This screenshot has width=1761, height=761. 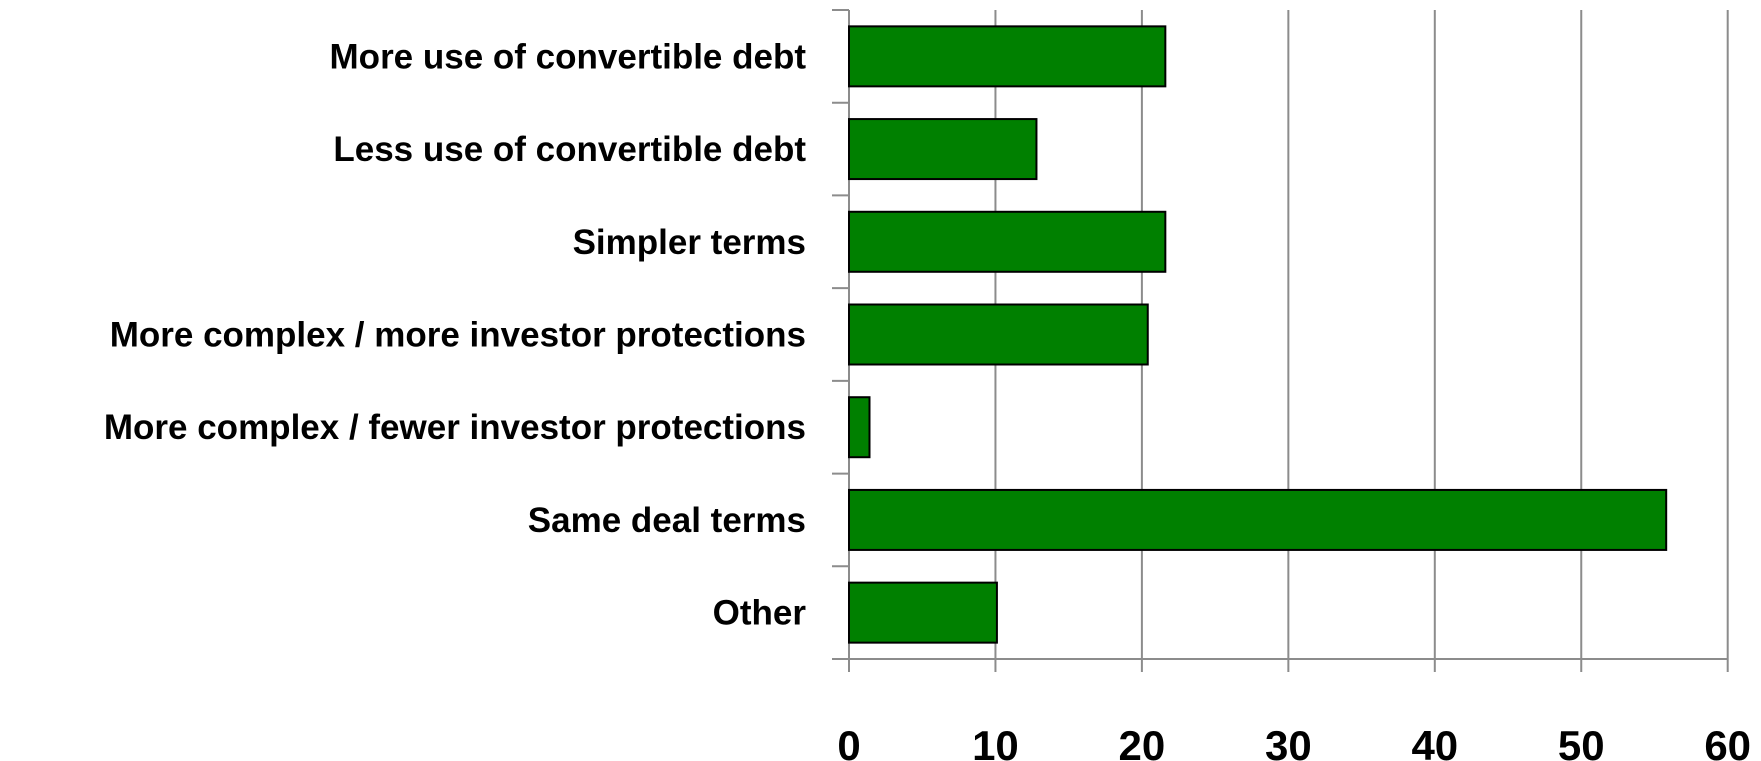 What do you see at coordinates (848, 741) in the screenshot?
I see `x-tick-label: 0` at bounding box center [848, 741].